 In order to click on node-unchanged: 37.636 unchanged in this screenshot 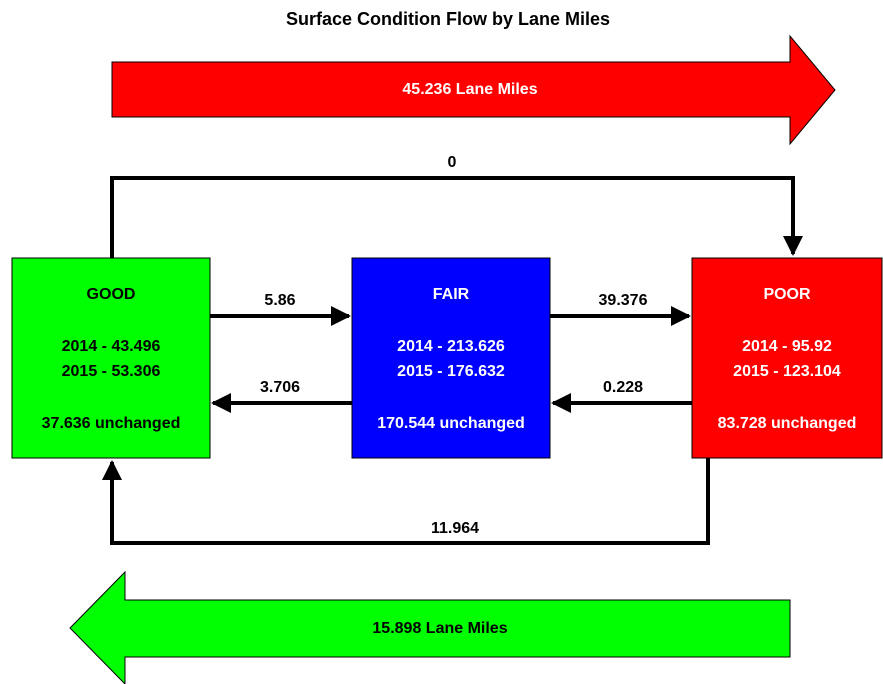, I will do `click(111, 423)`.